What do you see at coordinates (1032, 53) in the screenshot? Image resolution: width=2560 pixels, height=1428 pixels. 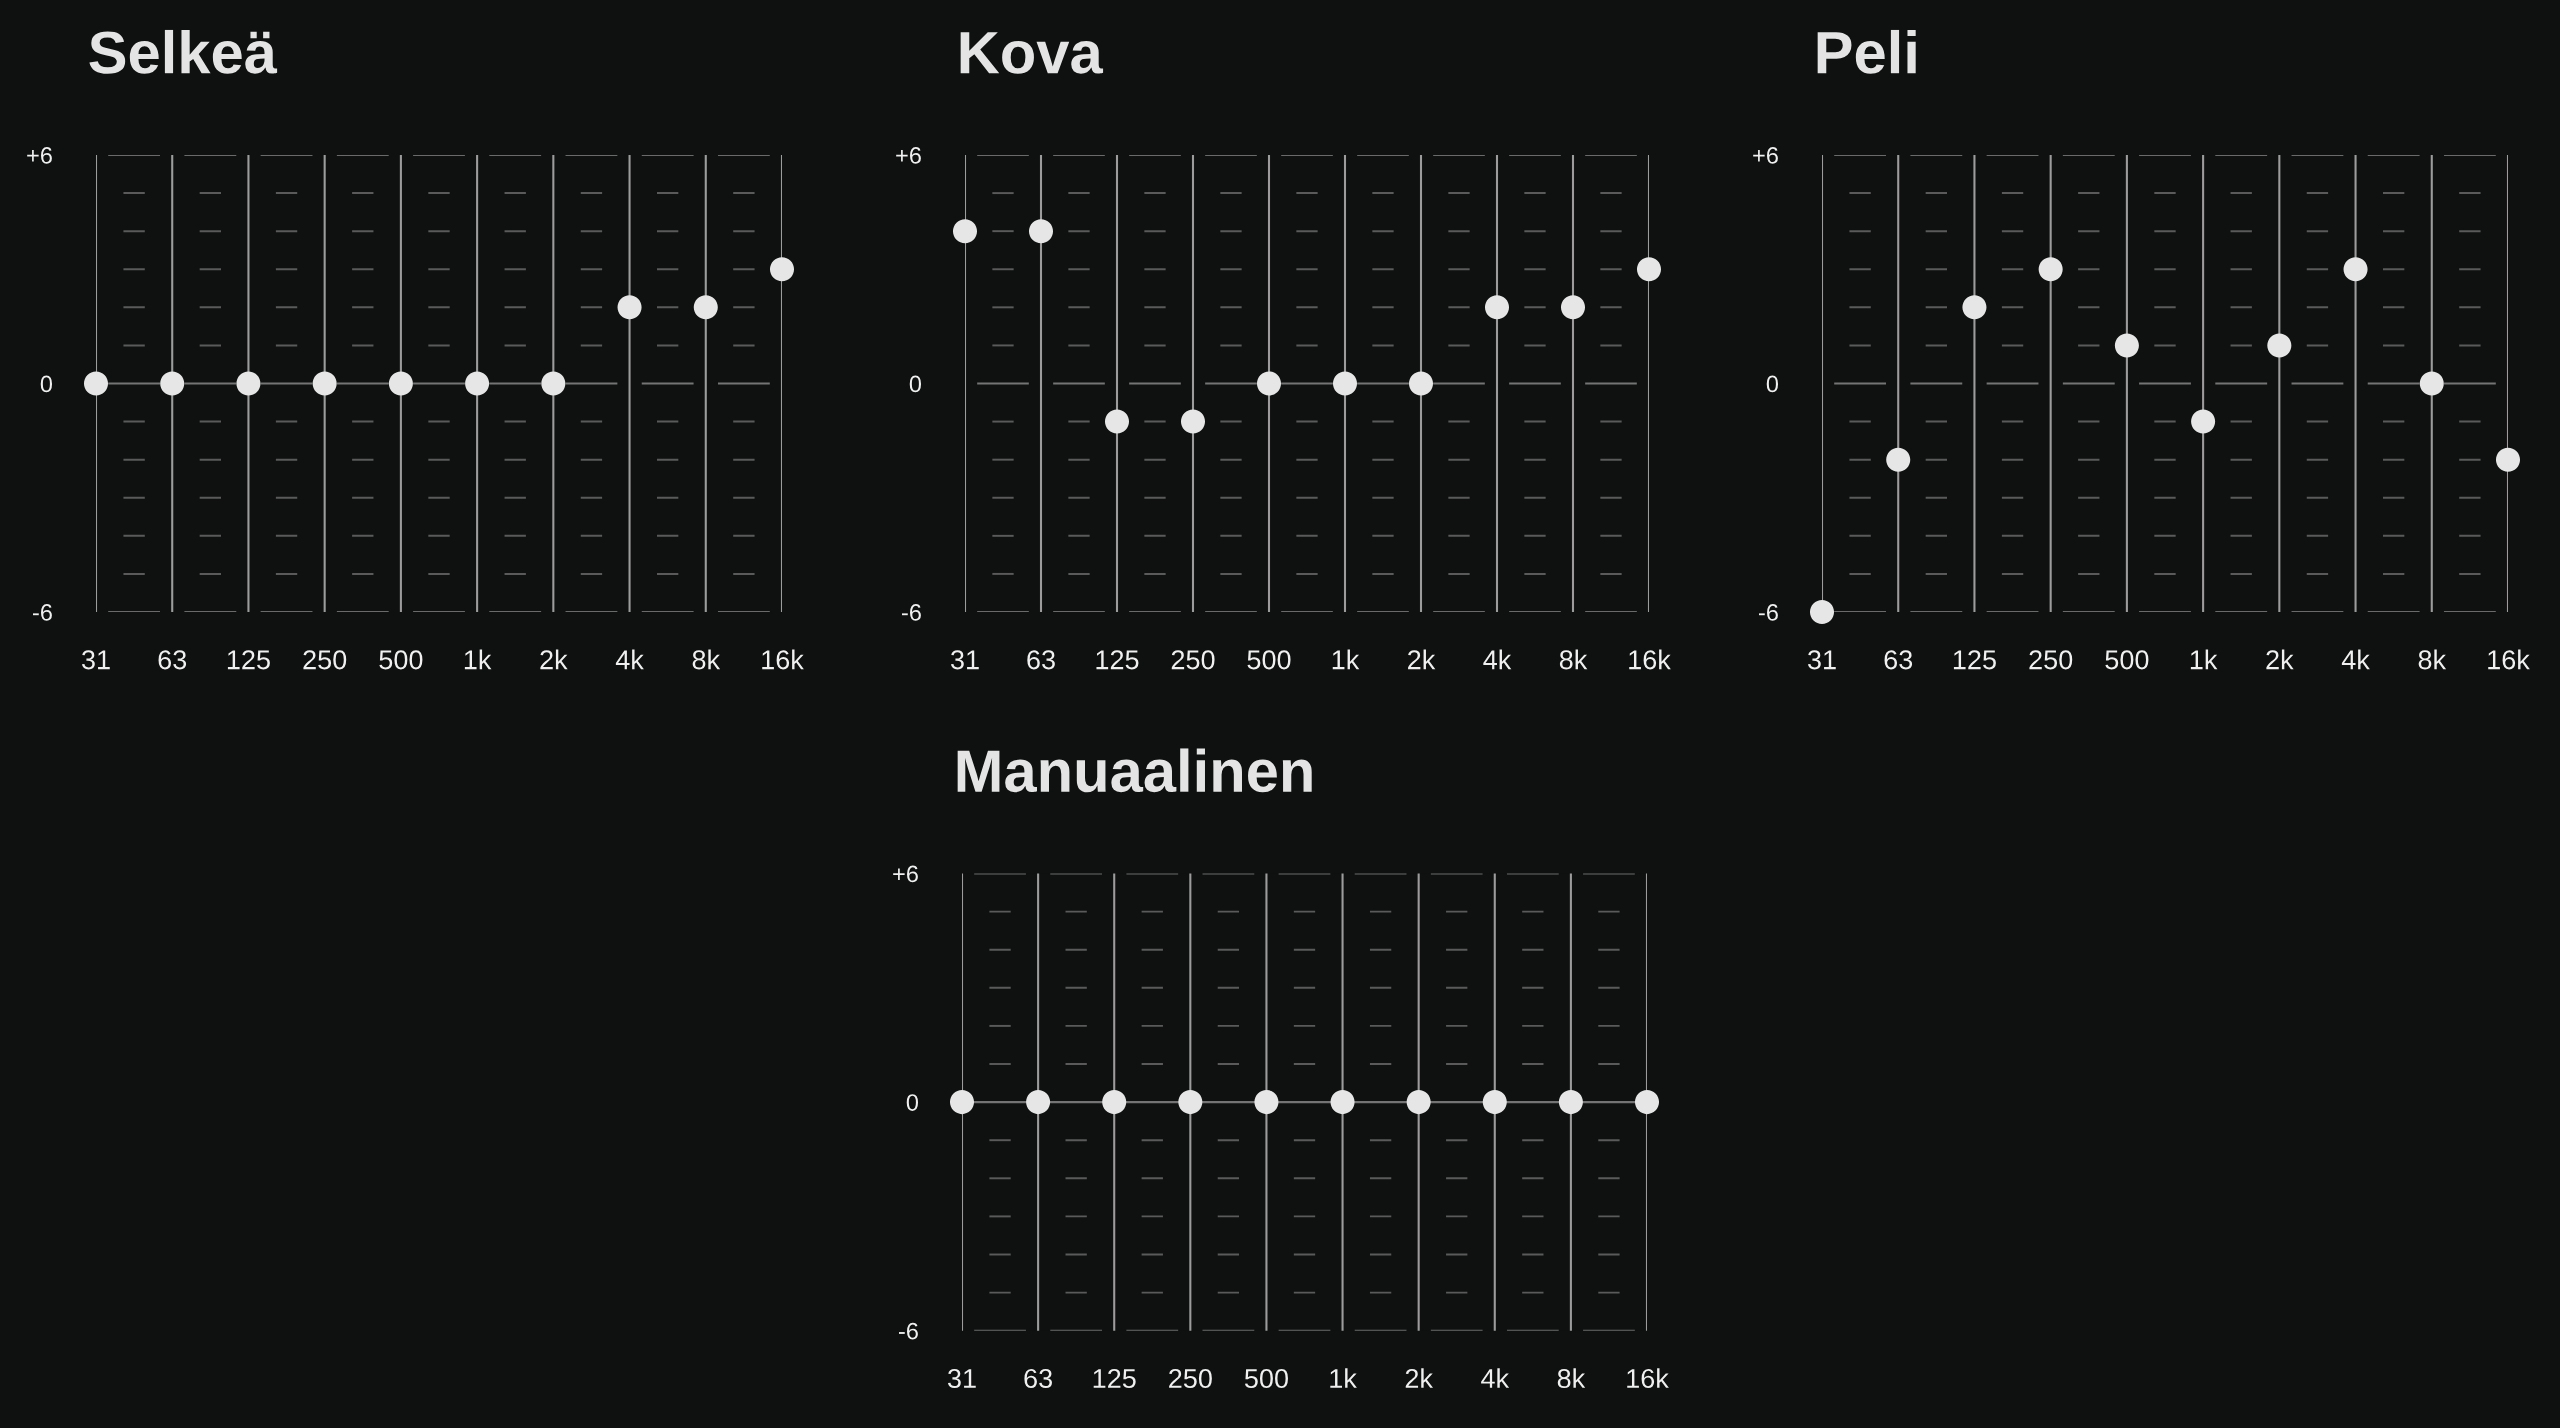 I see `chart-title: Kova` at bounding box center [1032, 53].